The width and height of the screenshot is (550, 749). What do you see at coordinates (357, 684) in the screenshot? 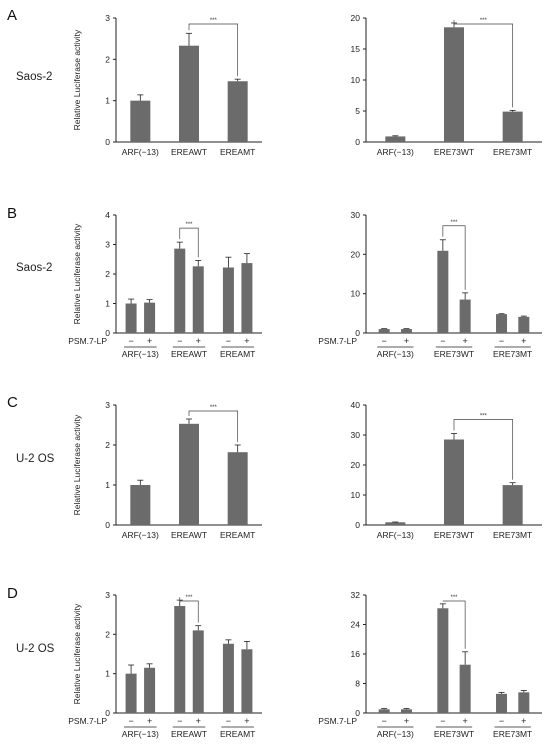
I see `y-tick-label: 8` at bounding box center [357, 684].